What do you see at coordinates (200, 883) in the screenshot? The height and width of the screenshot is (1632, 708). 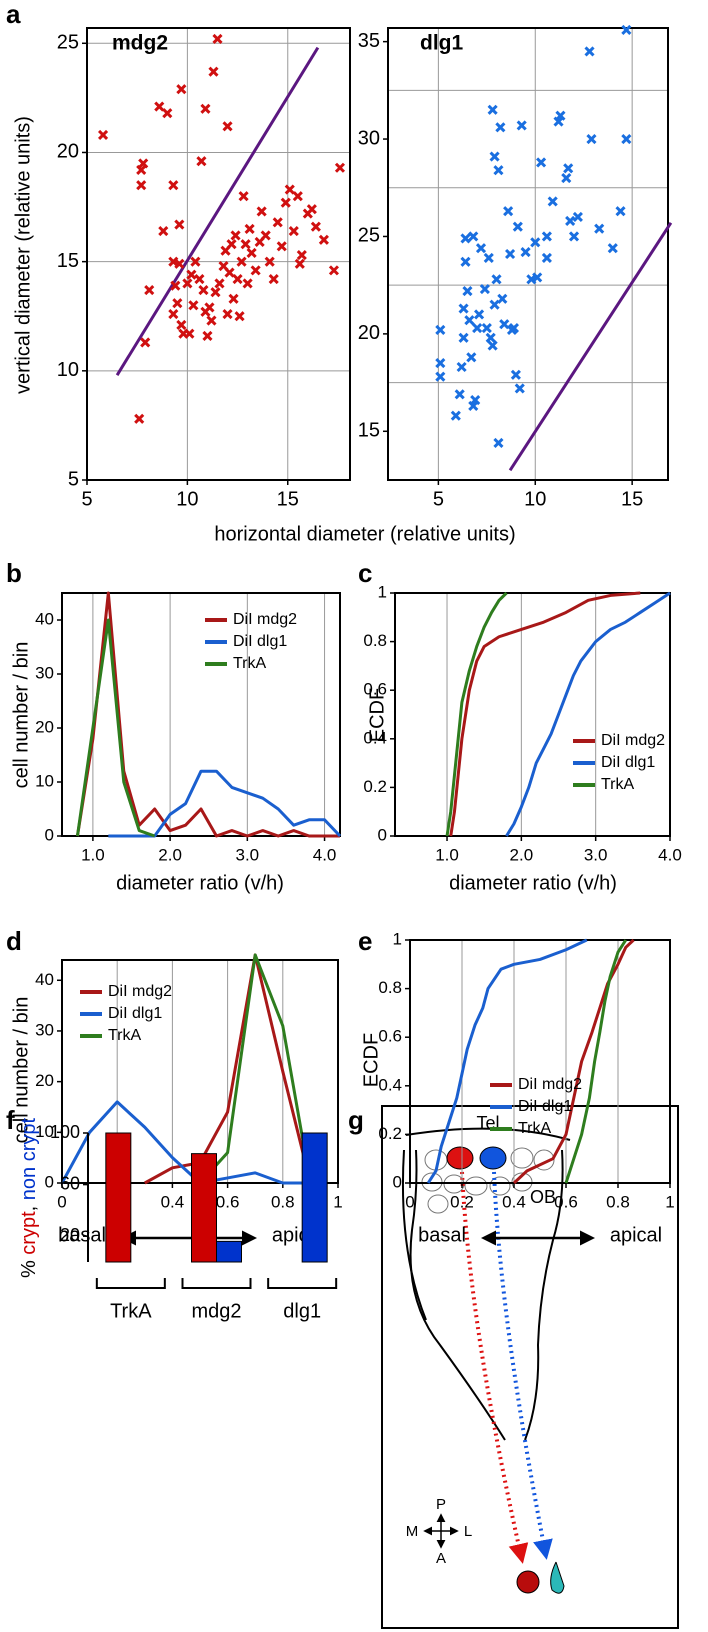 I see `x-axis-label: diameter ratio (v/h)` at bounding box center [200, 883].